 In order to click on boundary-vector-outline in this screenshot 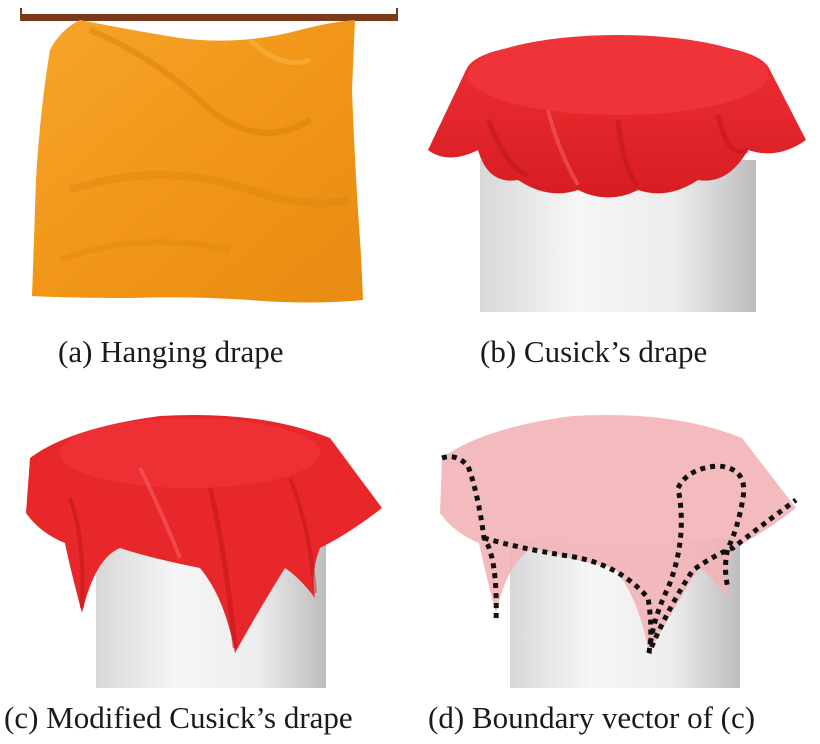, I will do `click(619, 554)`.